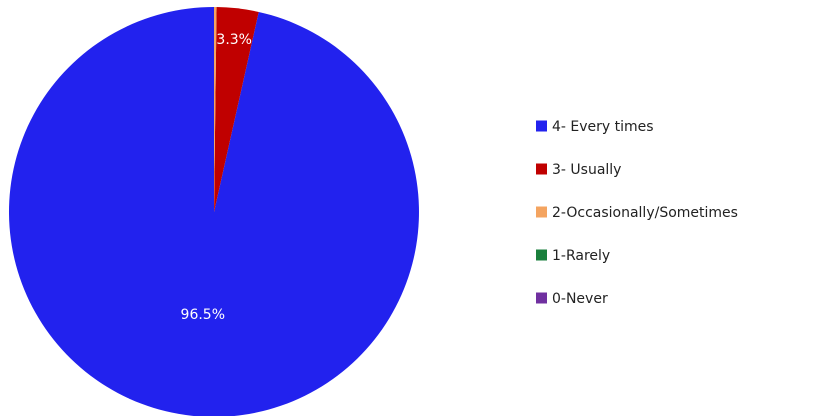  What do you see at coordinates (203, 315) in the screenshot?
I see `slice-label-0: 96.5%` at bounding box center [203, 315].